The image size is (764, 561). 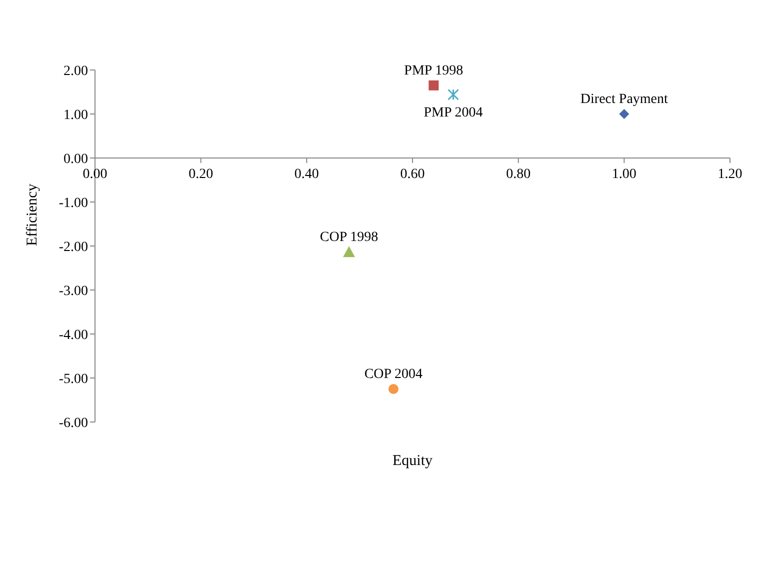 I want to click on series-label: Direct Payment, so click(x=624, y=99).